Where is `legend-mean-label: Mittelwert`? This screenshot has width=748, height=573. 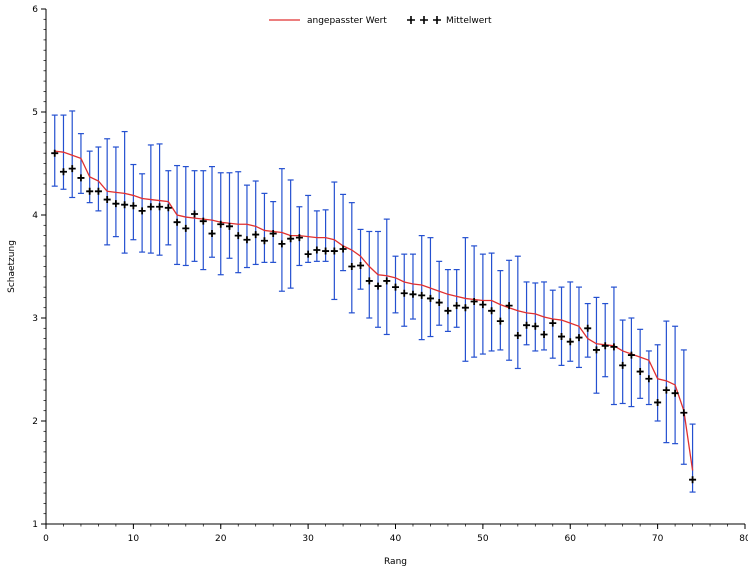 legend-mean-label: Mittelwert is located at coordinates (469, 21).